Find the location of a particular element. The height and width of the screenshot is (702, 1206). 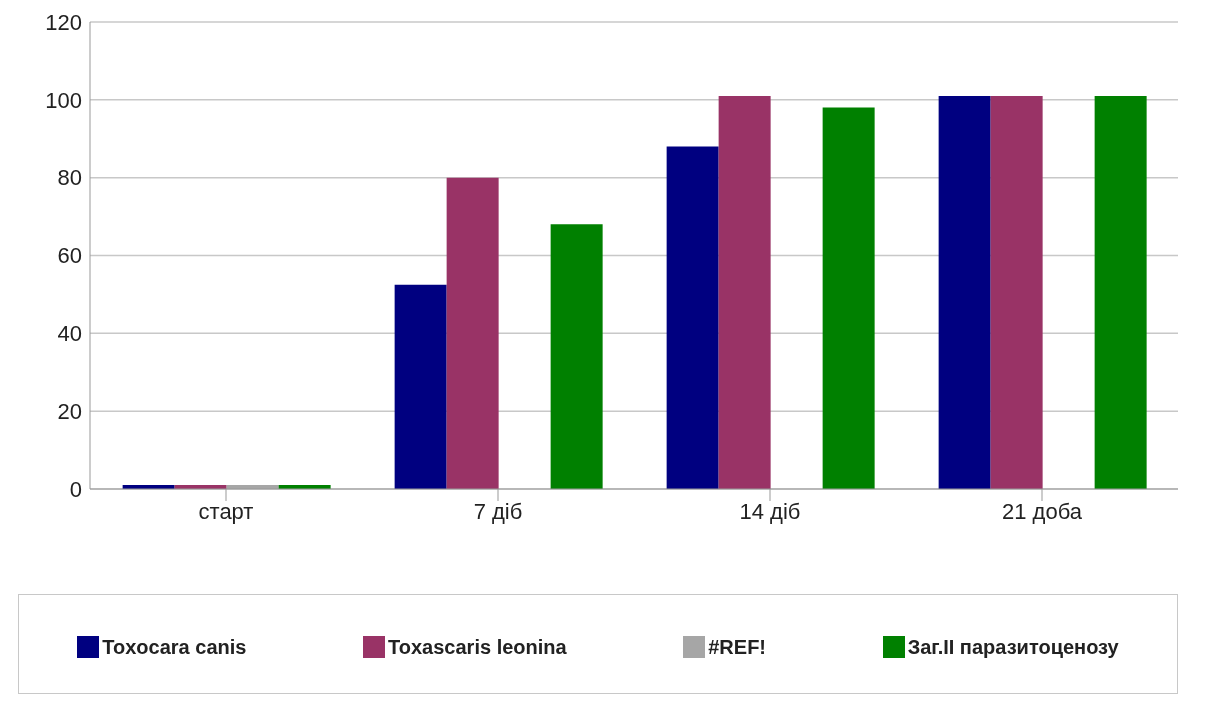

legend-label: #REF! is located at coordinates (737, 647).